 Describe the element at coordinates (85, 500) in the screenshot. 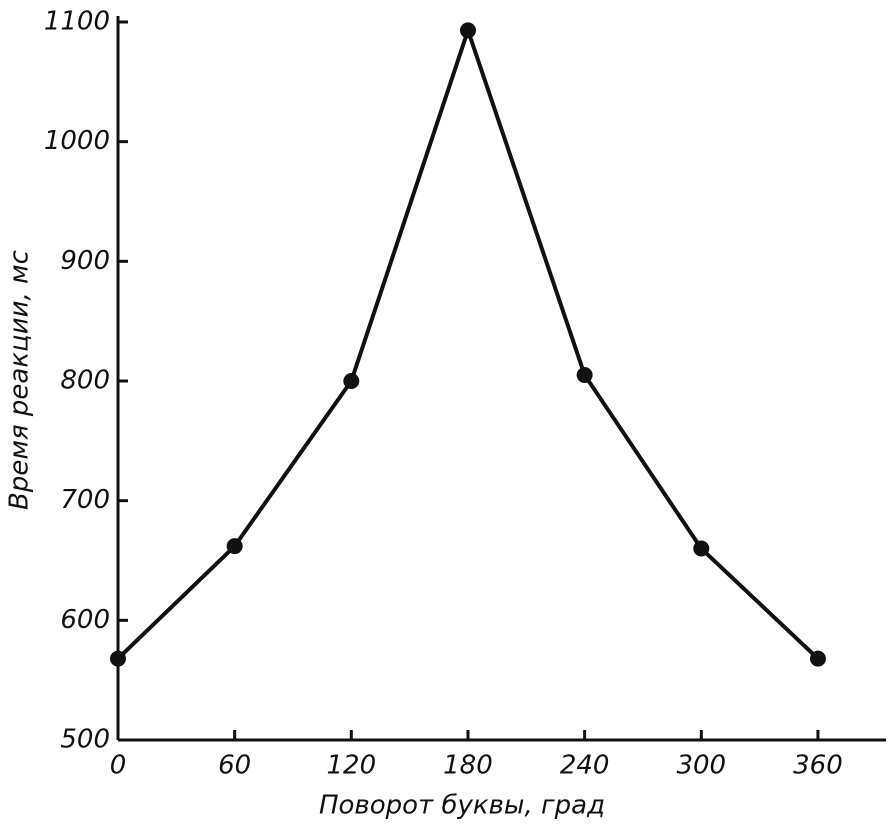

I see `y-tick-label: 700` at that location.